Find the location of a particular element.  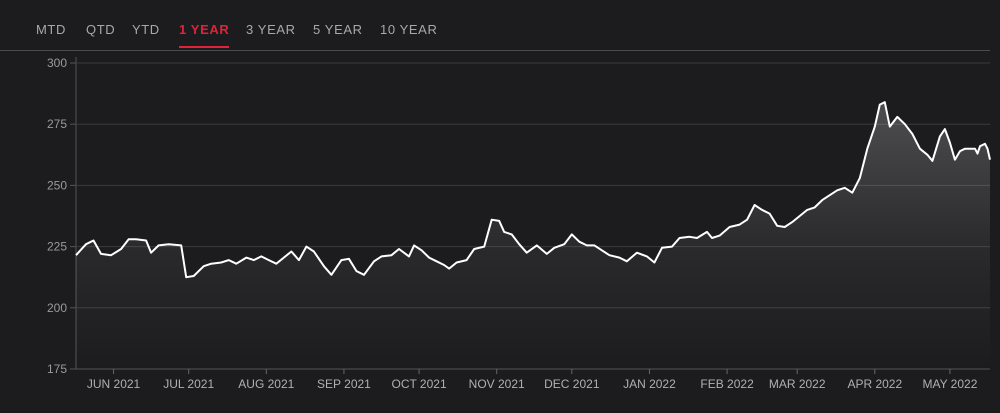

x-tick-label: JUL 2021 is located at coordinates (188, 384).